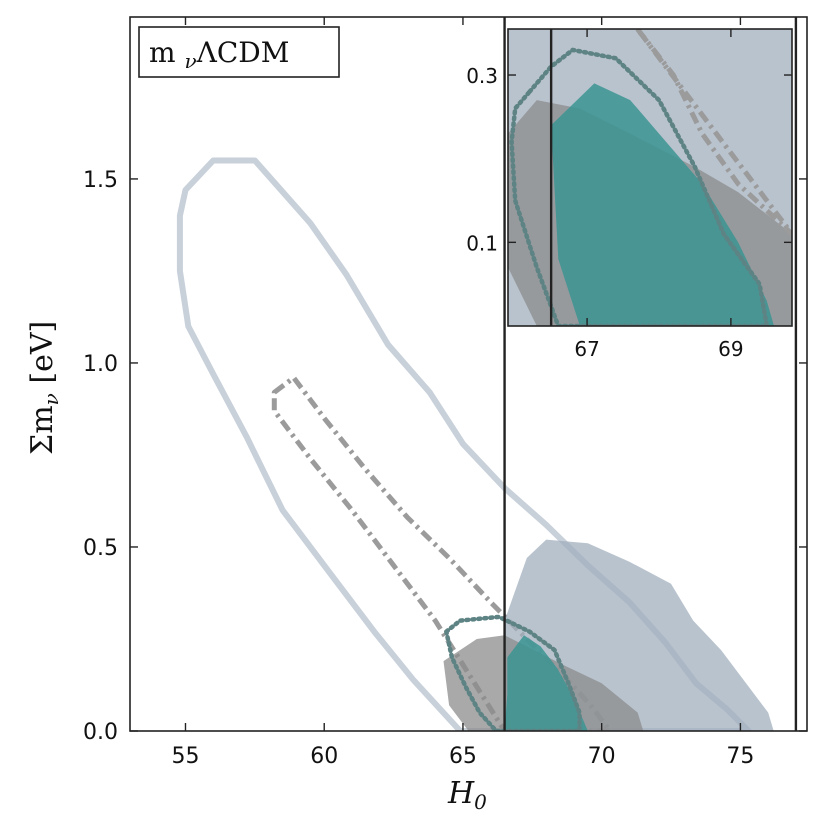  What do you see at coordinates (713, 133) in the screenshot?
I see `inset-gray-dash-dot-contour` at bounding box center [713, 133].